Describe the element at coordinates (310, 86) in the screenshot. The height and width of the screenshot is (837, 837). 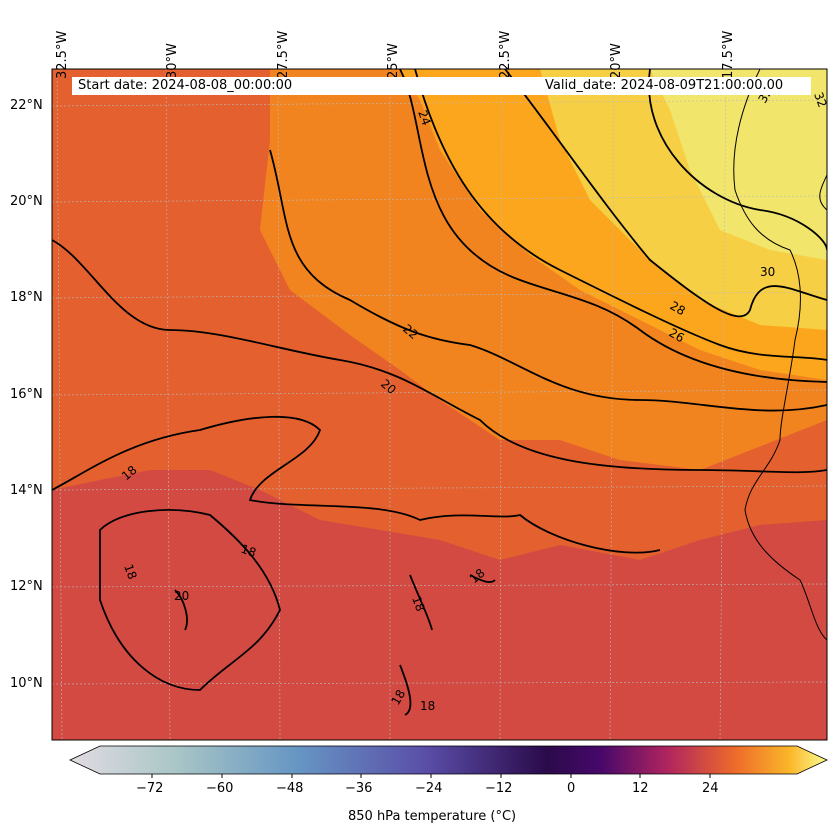
I see `start-date-label: Start date: 2024-08-08_00:00:00` at that location.